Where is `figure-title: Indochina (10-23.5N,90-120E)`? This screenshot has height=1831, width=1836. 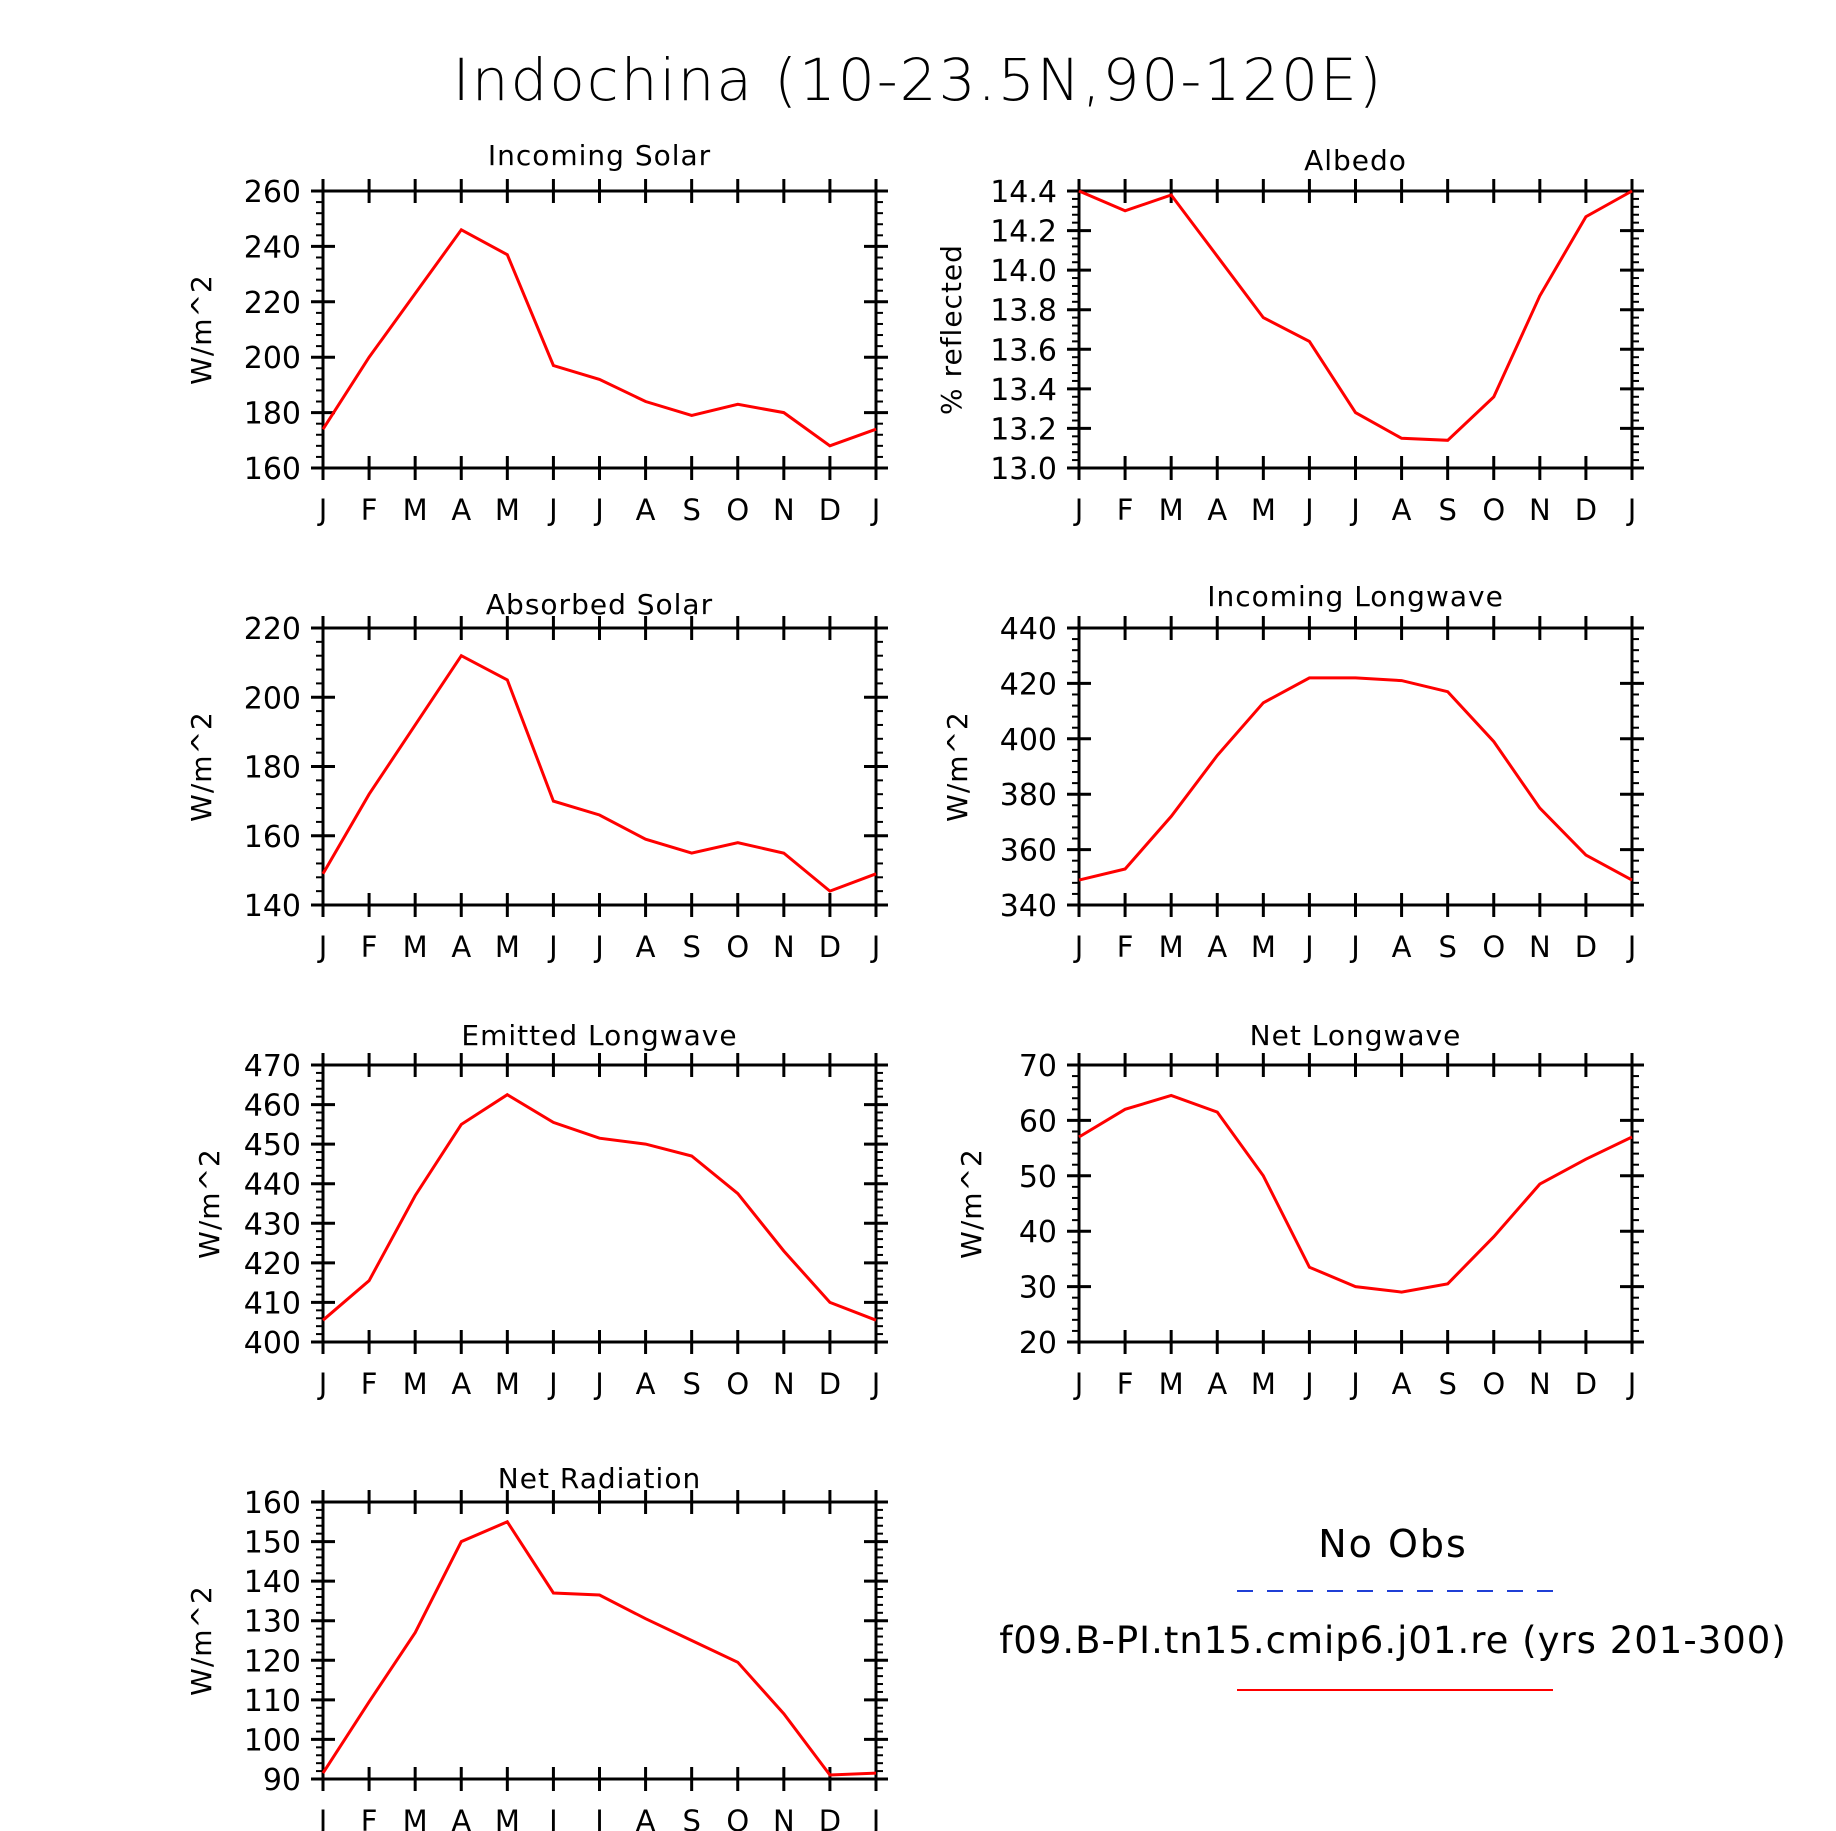
figure-title: Indochina (10-23.5N,90-120E) is located at coordinates (918, 80).